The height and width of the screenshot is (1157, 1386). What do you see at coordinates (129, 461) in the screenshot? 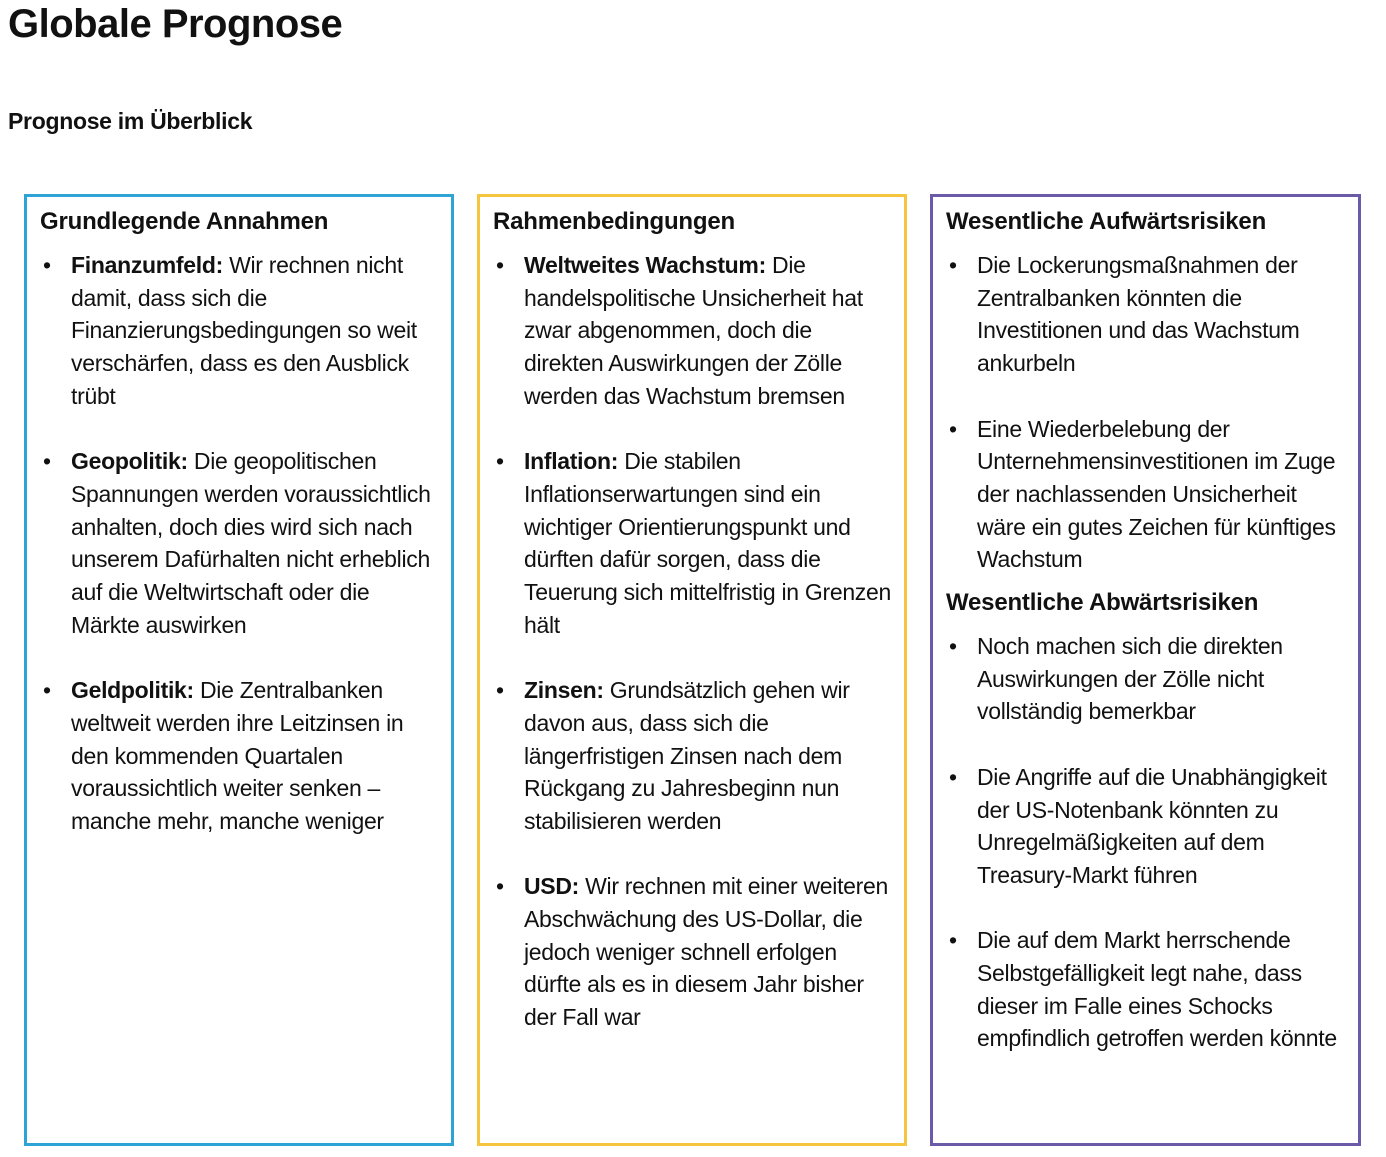
I see `item-label: Geopolitik:` at bounding box center [129, 461].